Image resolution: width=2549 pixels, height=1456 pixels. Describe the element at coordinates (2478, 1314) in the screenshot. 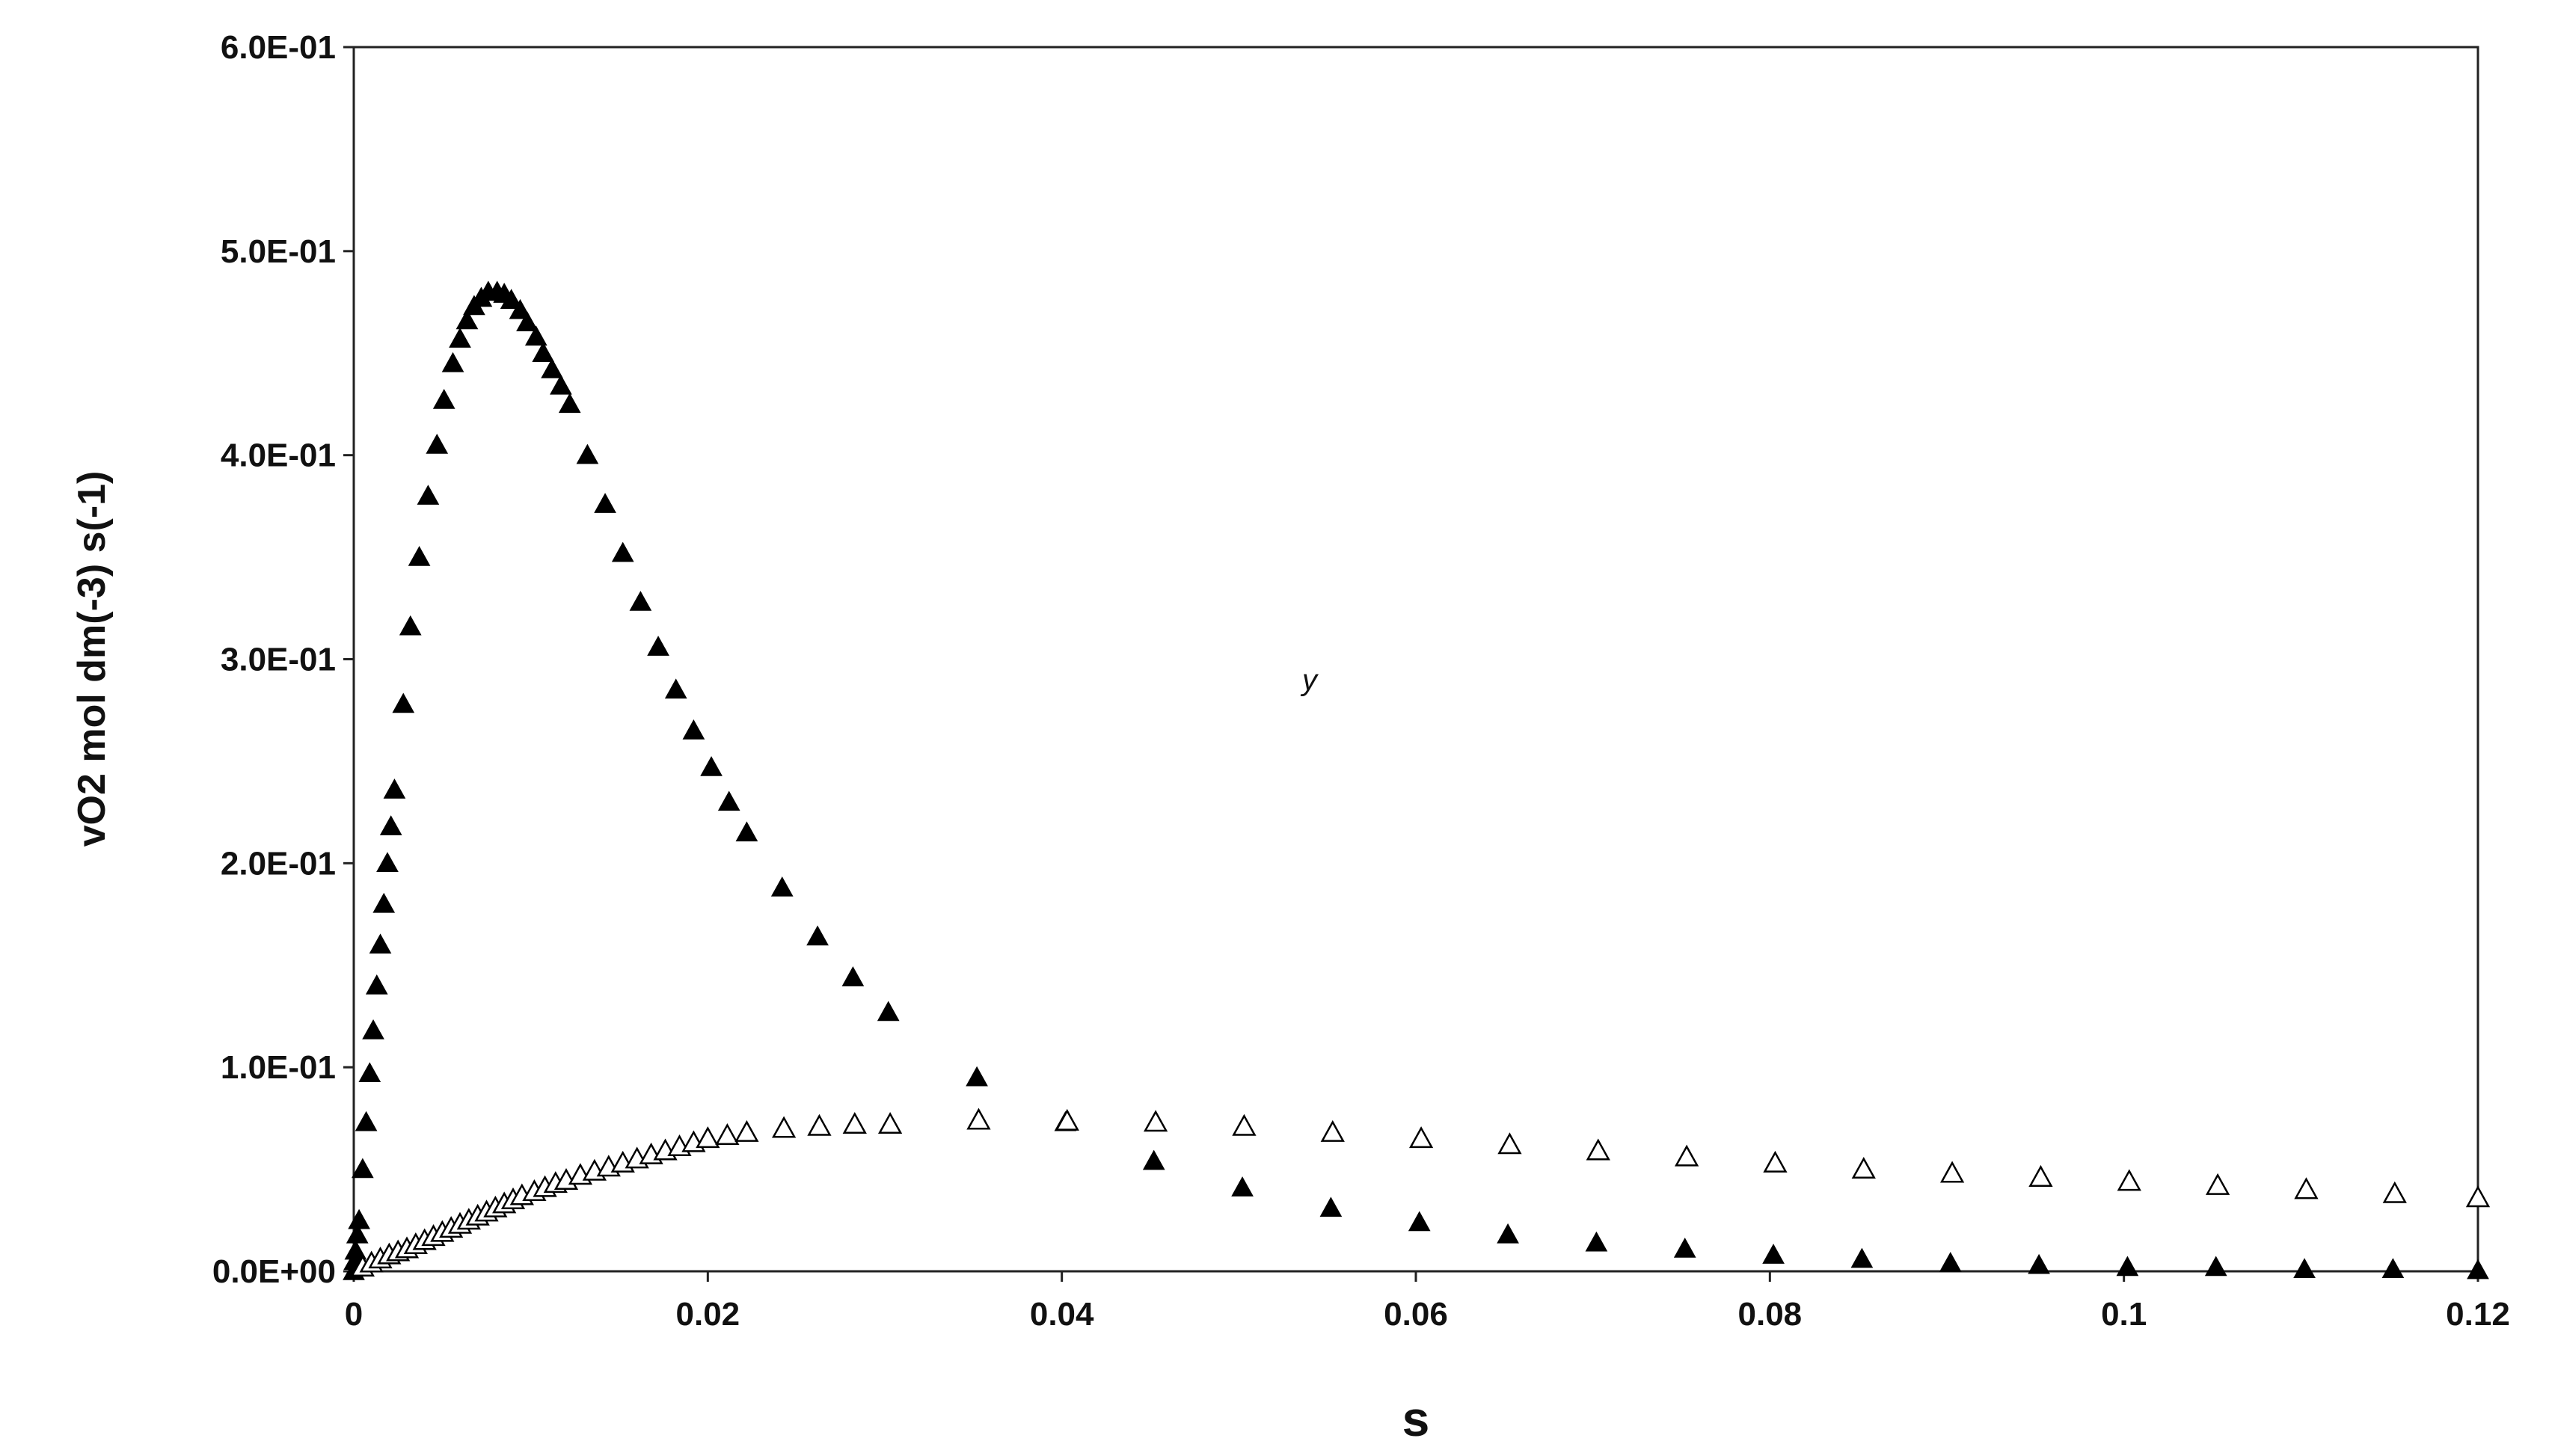

I see `x-tick-label: 0.12` at that location.